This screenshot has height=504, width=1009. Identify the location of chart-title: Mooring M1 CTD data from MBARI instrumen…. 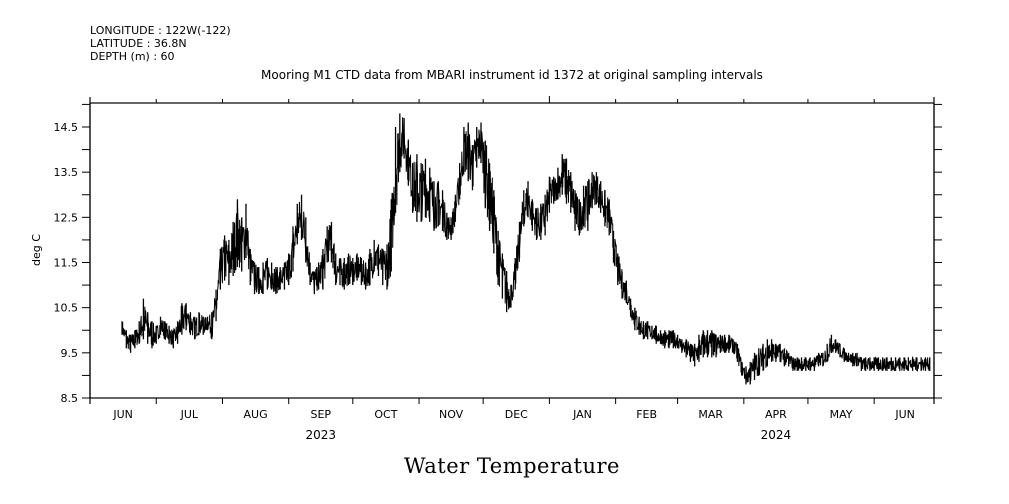
(512, 75).